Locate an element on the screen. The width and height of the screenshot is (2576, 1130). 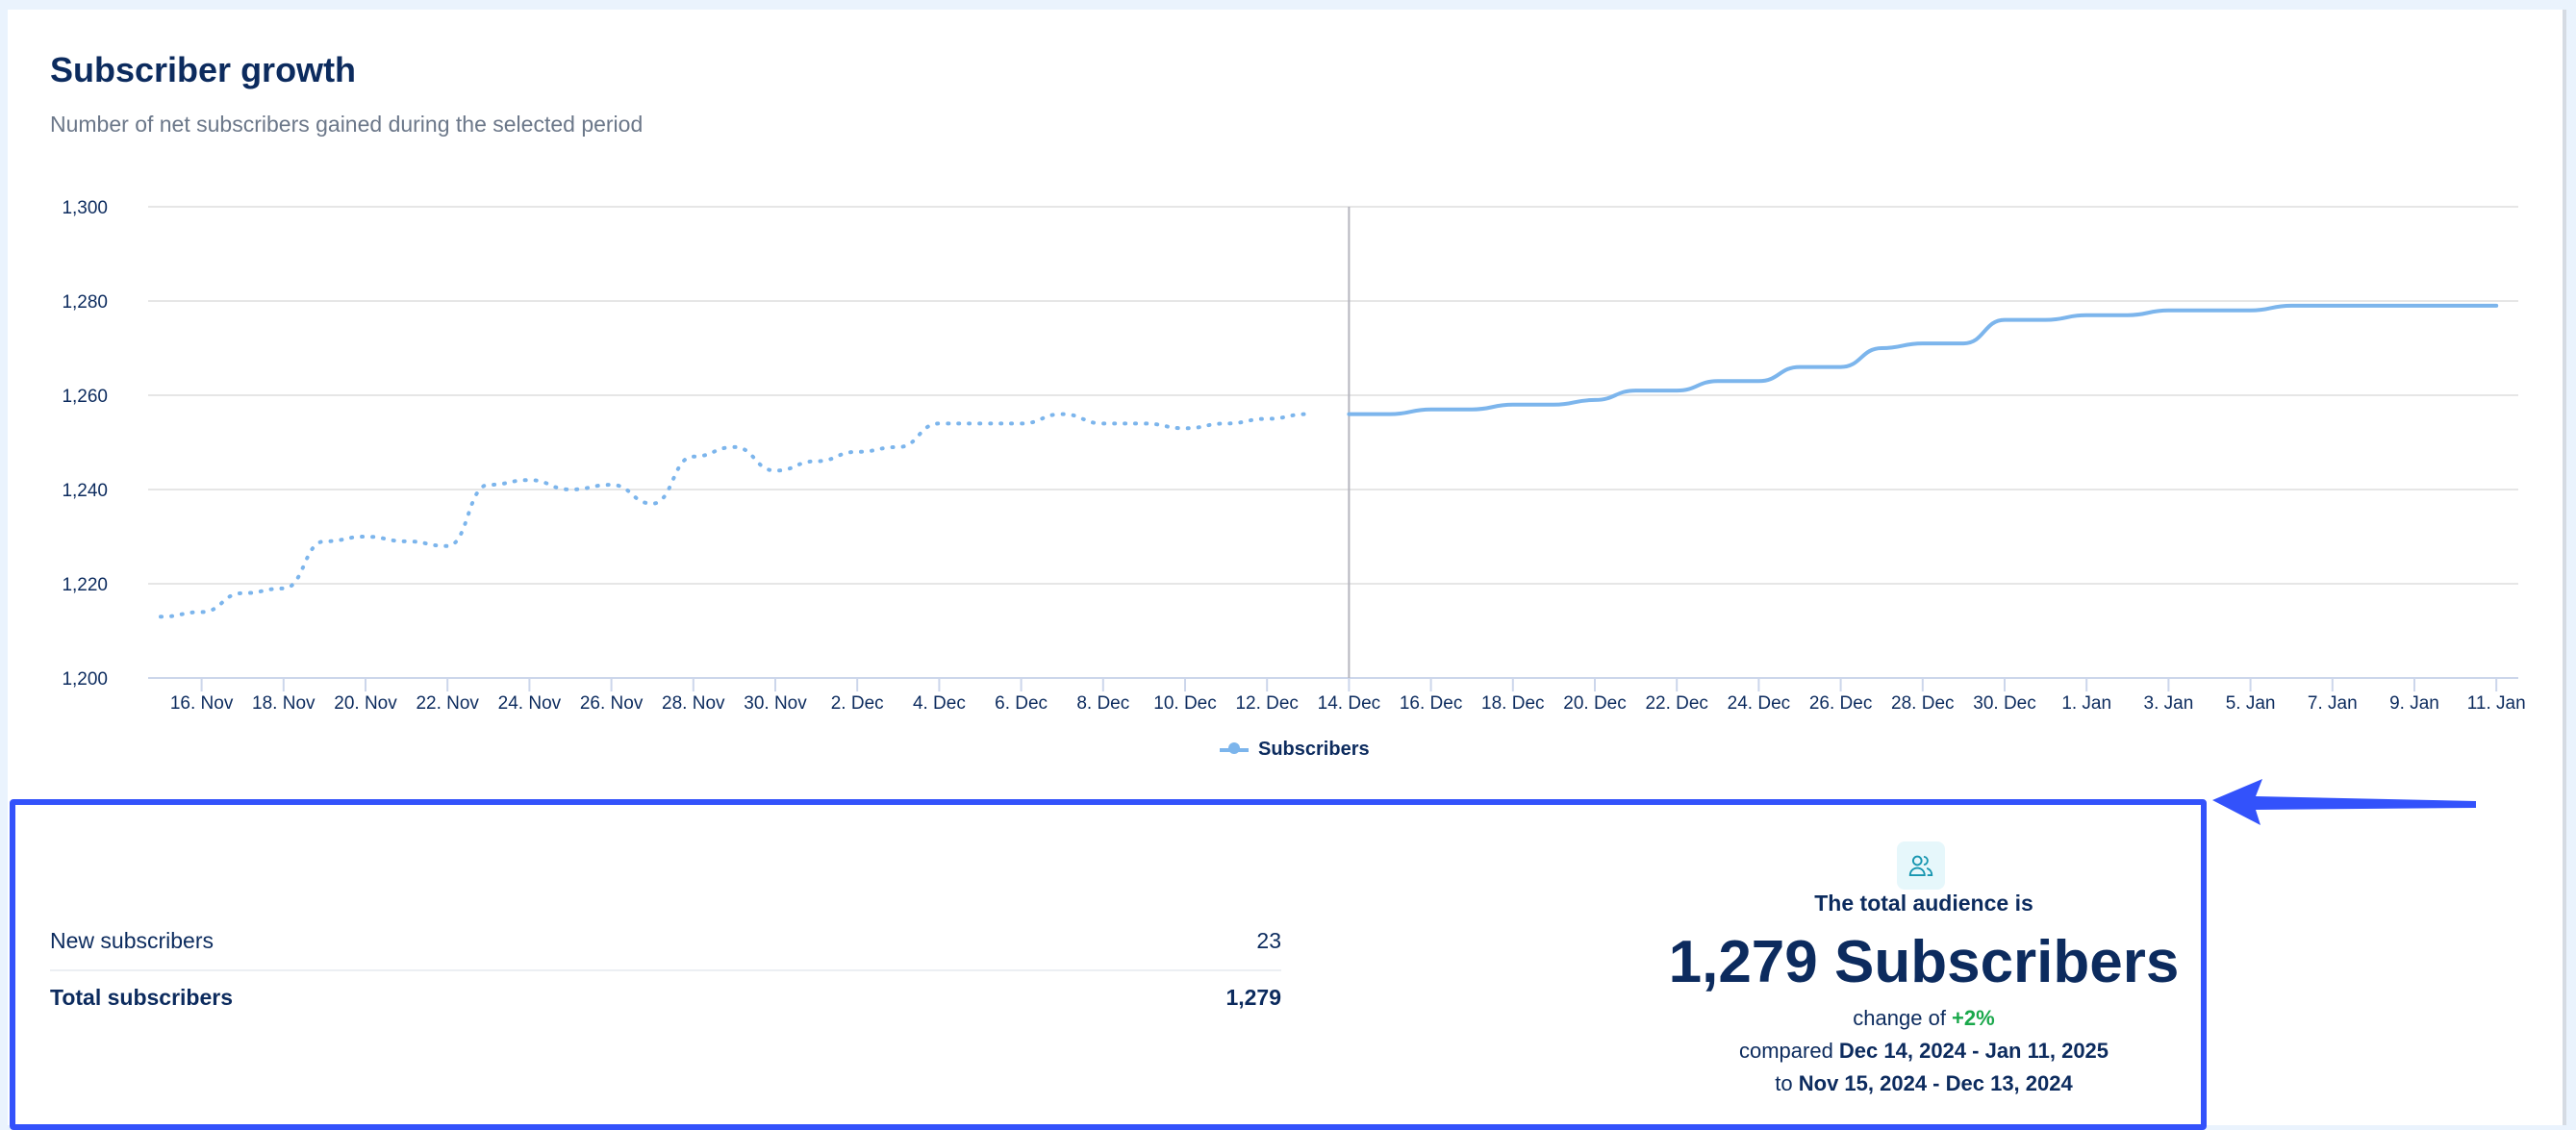
compared-range-text: compared Dec 14, 2024 - Jan 11, 2025 is located at coordinates (1924, 1051).